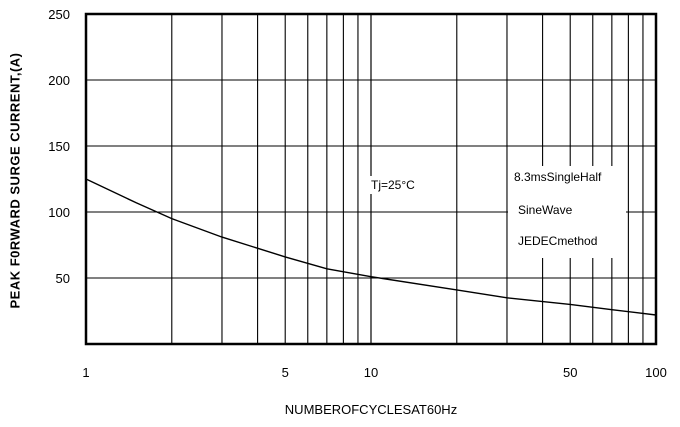 This screenshot has width=680, height=427. I want to click on y-tick-label: 100, so click(59, 212).